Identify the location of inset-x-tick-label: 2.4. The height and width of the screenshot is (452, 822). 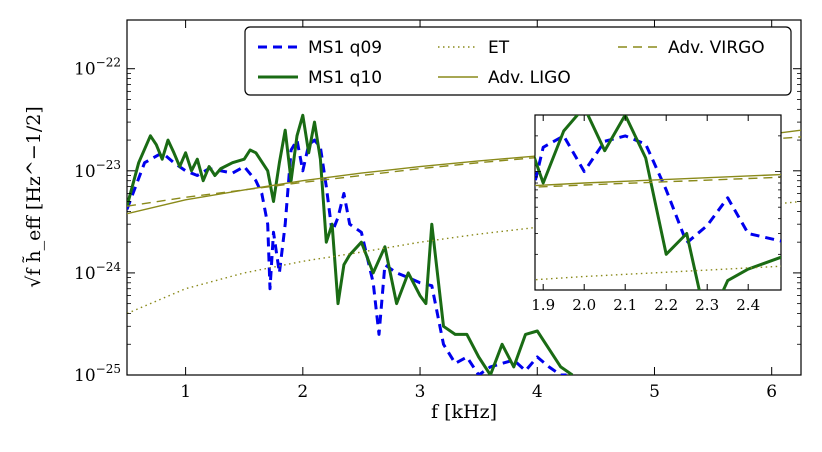
(748, 305).